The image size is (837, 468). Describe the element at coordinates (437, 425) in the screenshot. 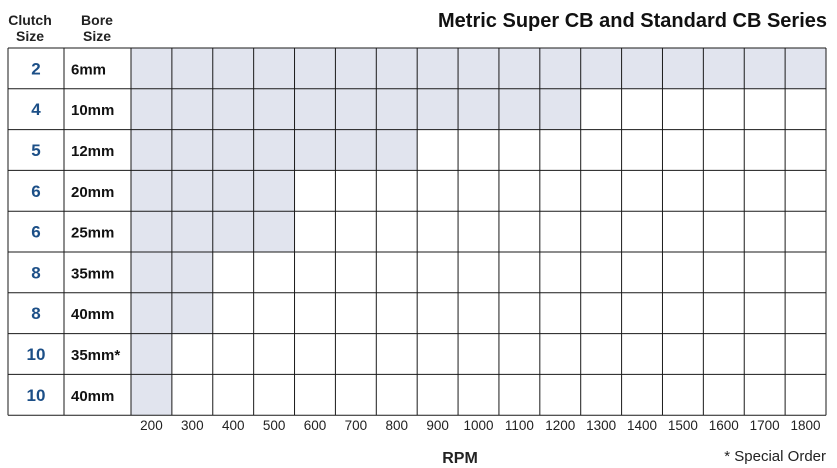

I see `x-tick-label: 900` at that location.